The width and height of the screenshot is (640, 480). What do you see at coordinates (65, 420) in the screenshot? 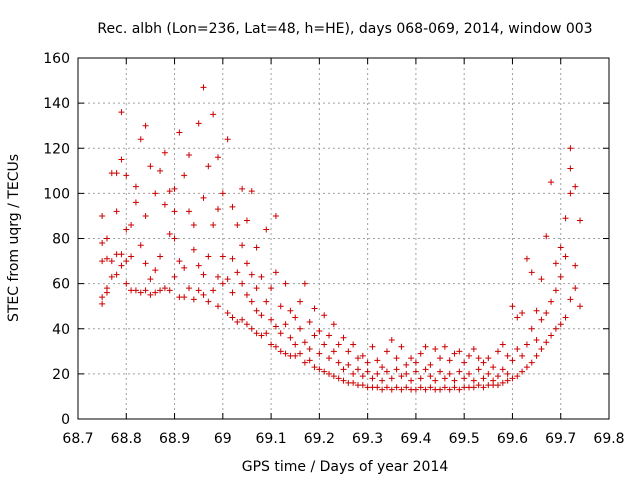
I see `y-tick-label: 0` at bounding box center [65, 420].